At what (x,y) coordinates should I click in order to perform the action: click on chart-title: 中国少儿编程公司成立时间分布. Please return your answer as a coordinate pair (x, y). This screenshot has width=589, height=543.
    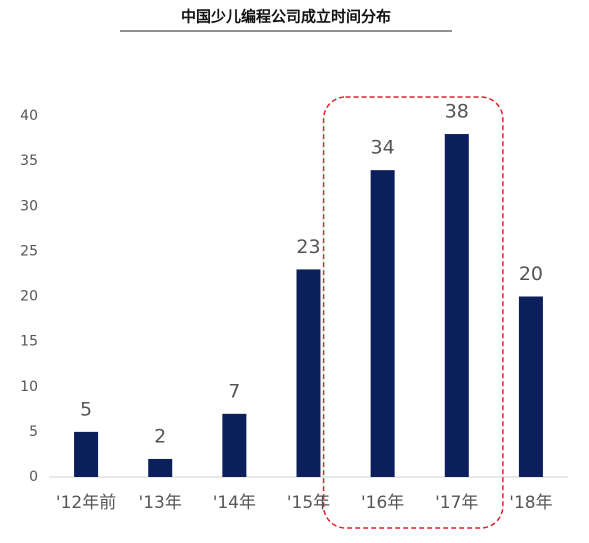
    Looking at the image, I should click on (286, 17).